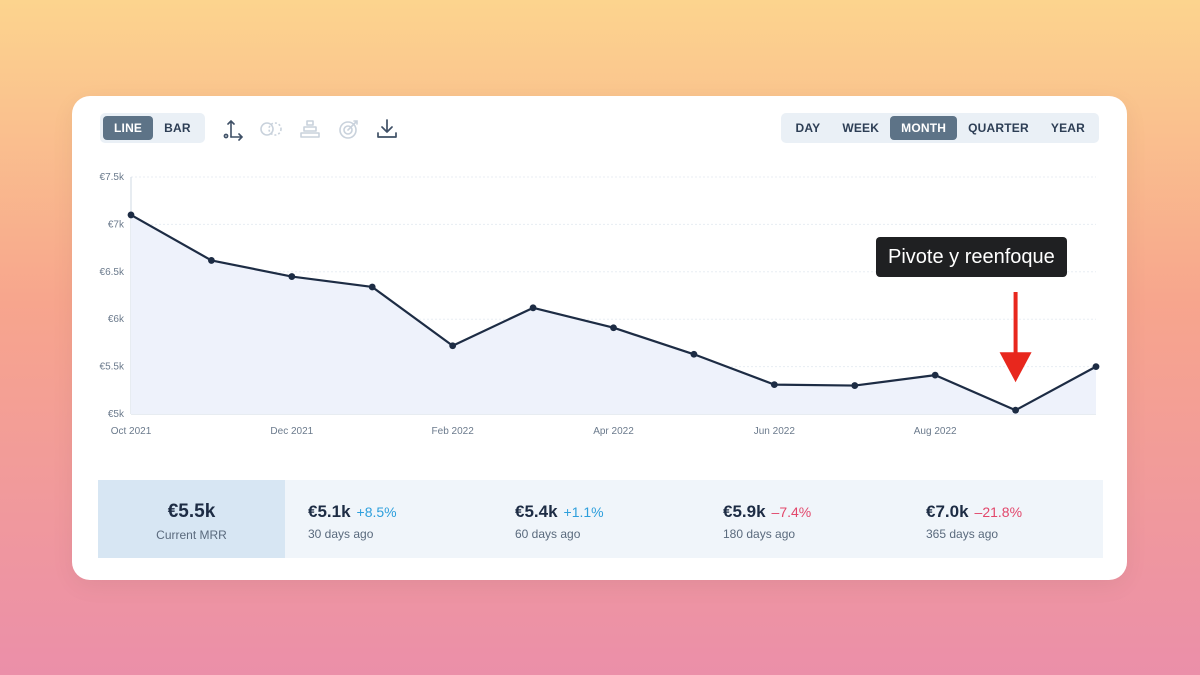  I want to click on stat-value: €5.1k, so click(329, 511).